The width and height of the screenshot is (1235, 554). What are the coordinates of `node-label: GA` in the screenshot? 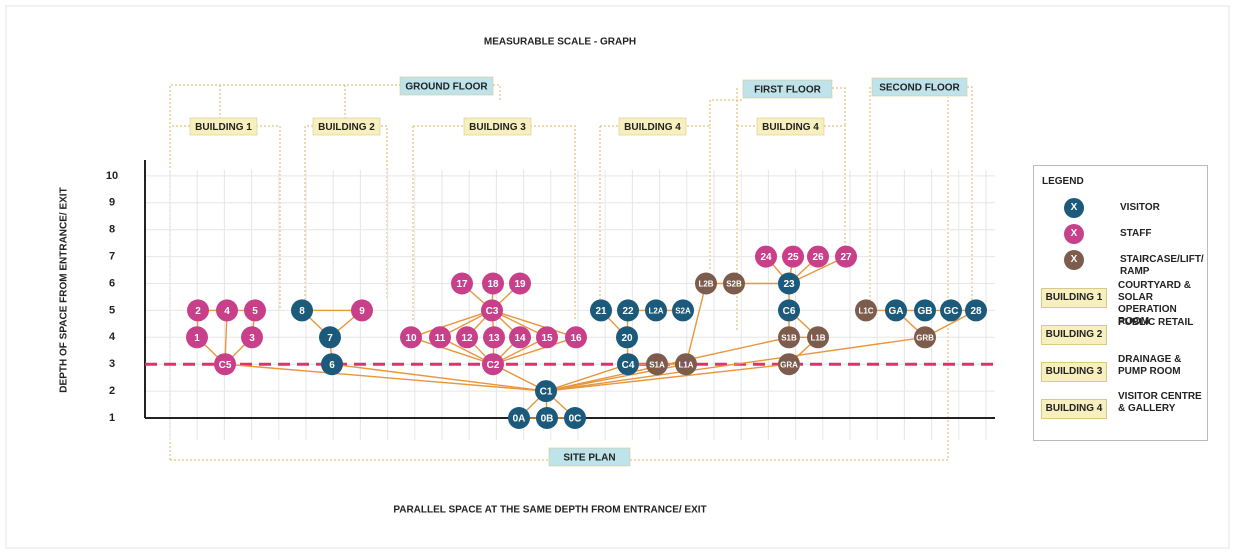 It's located at (896, 311).